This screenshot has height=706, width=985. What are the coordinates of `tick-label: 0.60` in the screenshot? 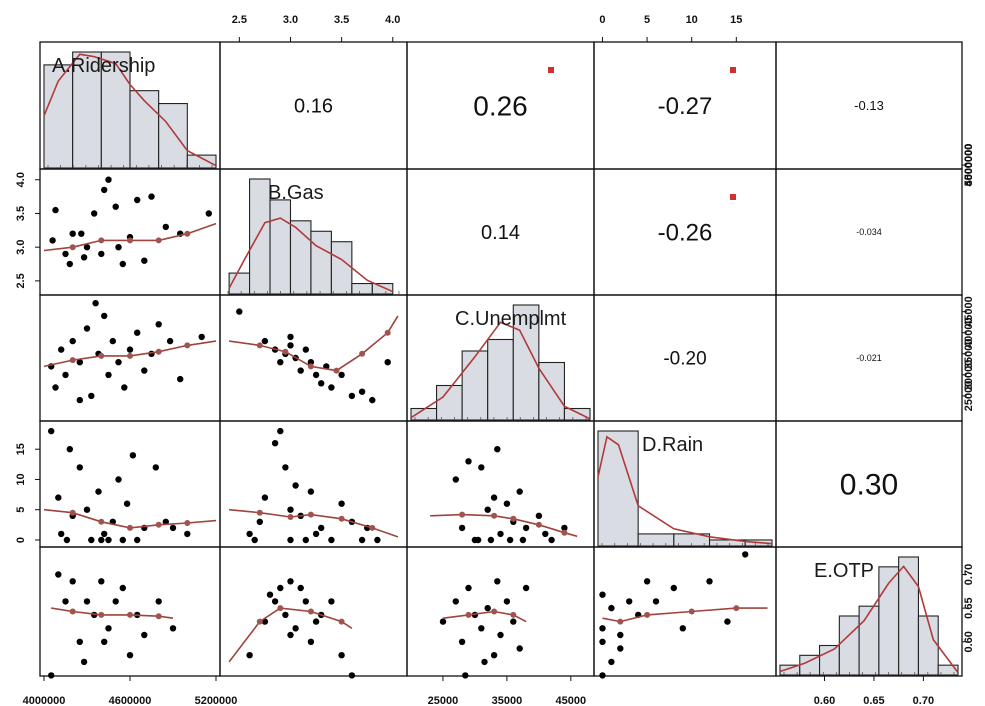 It's located at (969, 641).